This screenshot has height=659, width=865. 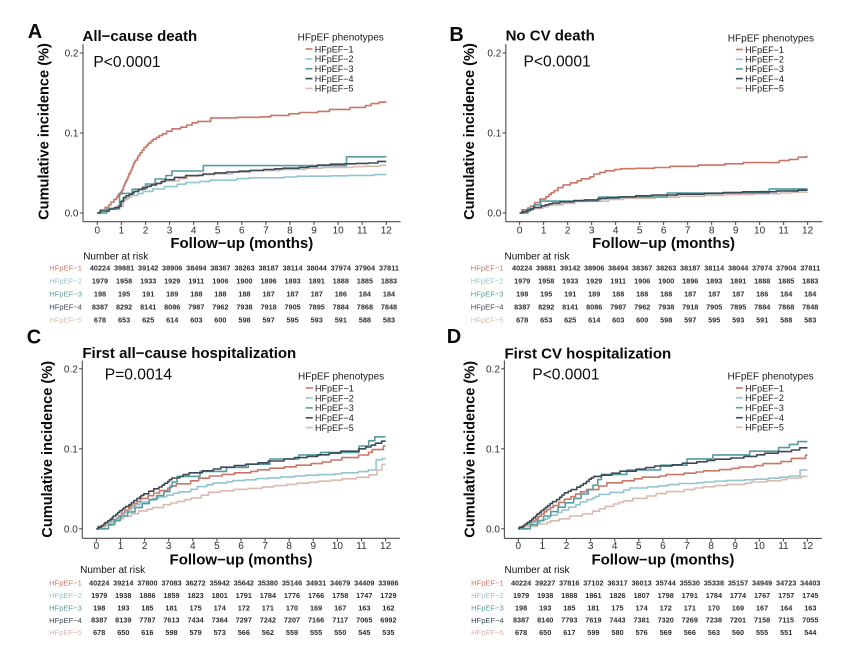 What do you see at coordinates (365, 281) in the screenshot?
I see `svg-text: 1885` at bounding box center [365, 281].